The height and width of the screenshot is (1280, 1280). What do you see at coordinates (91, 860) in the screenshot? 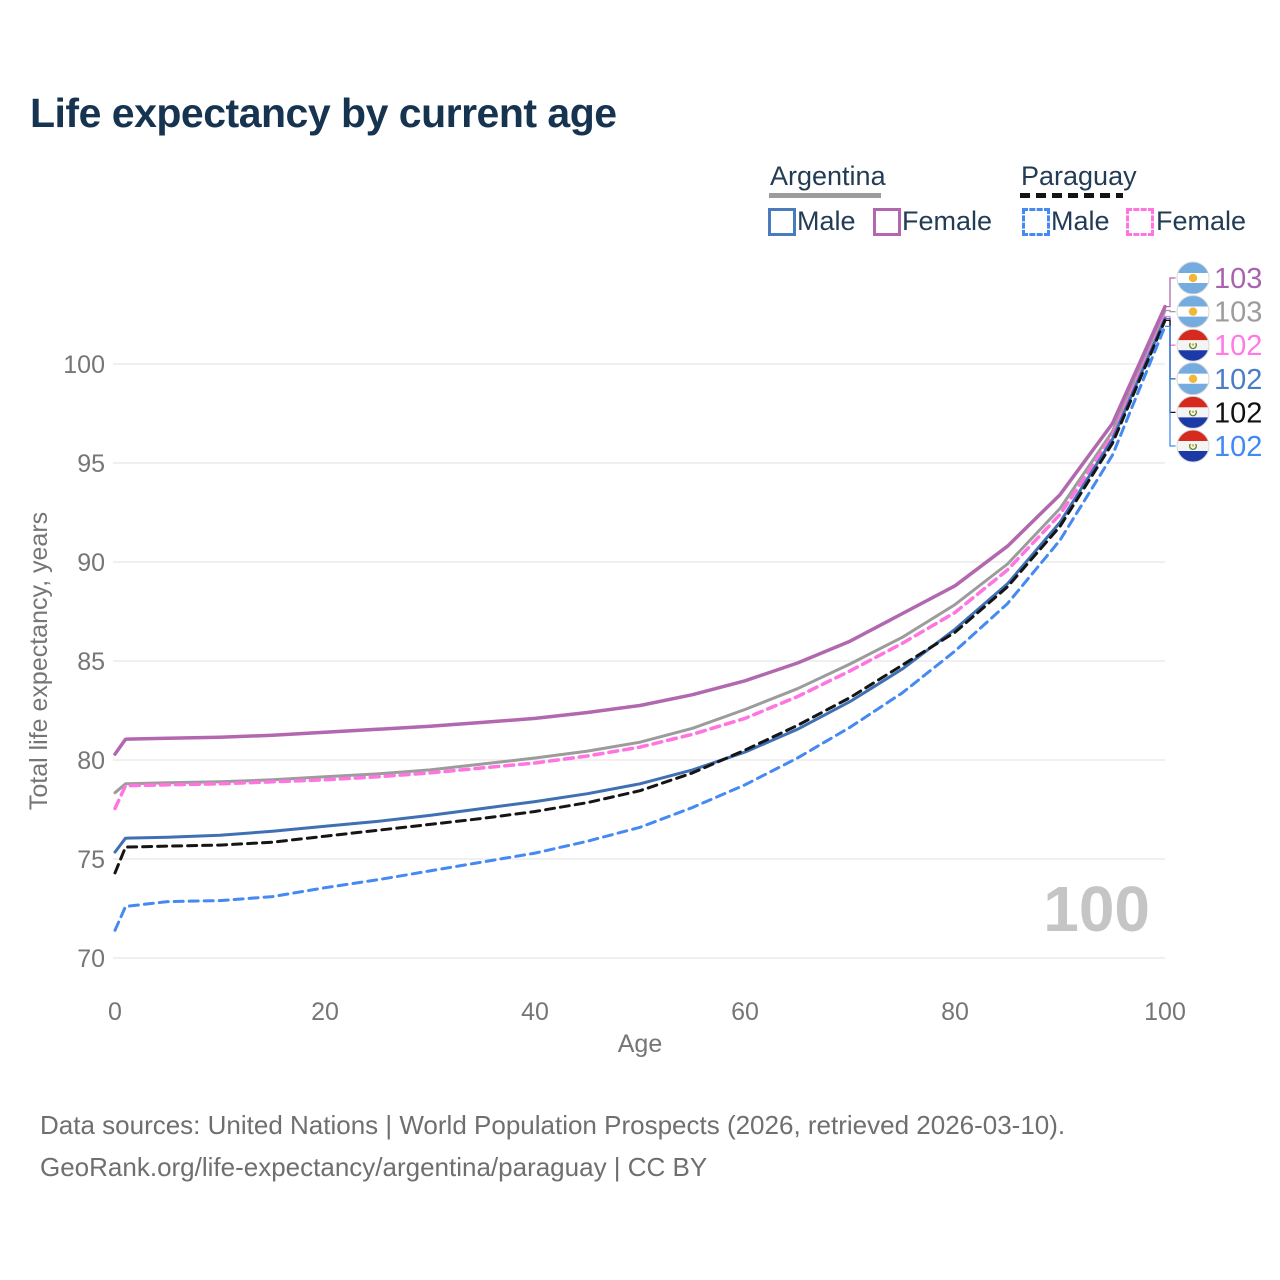
I see `y-tick-75: 75` at bounding box center [91, 860].